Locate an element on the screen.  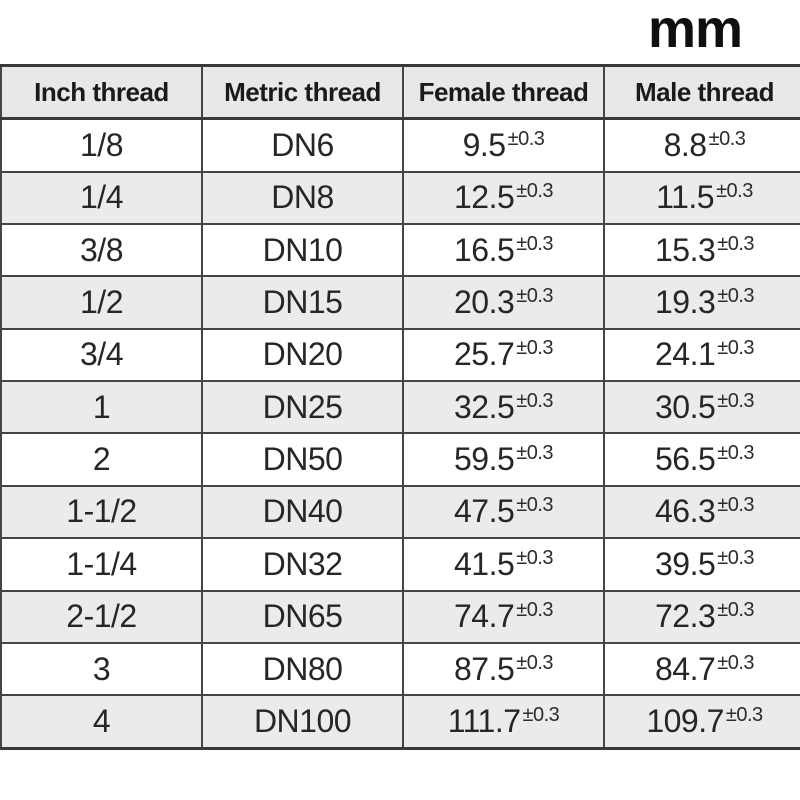
male-thread-cell: 46.3 ±0.3 is located at coordinates (701, 512).